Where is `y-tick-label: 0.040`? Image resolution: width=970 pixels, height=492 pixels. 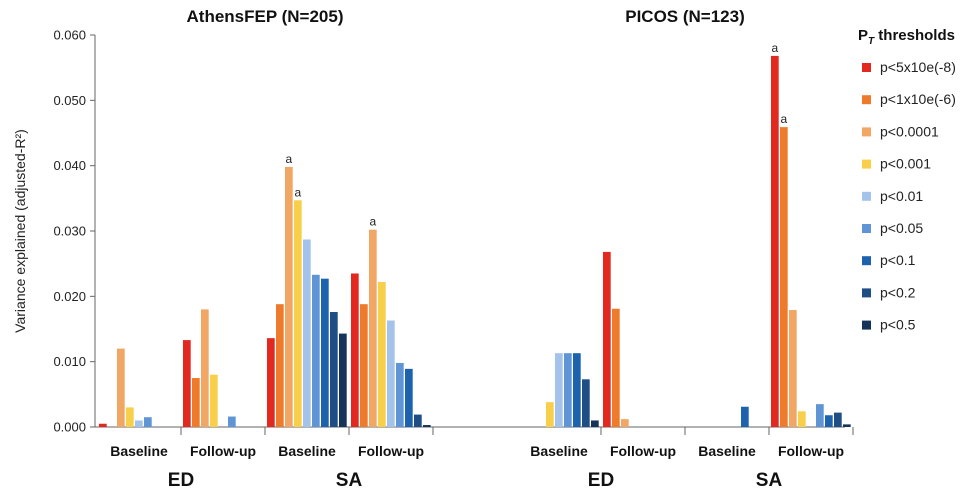 y-tick-label: 0.040 is located at coordinates (69, 165).